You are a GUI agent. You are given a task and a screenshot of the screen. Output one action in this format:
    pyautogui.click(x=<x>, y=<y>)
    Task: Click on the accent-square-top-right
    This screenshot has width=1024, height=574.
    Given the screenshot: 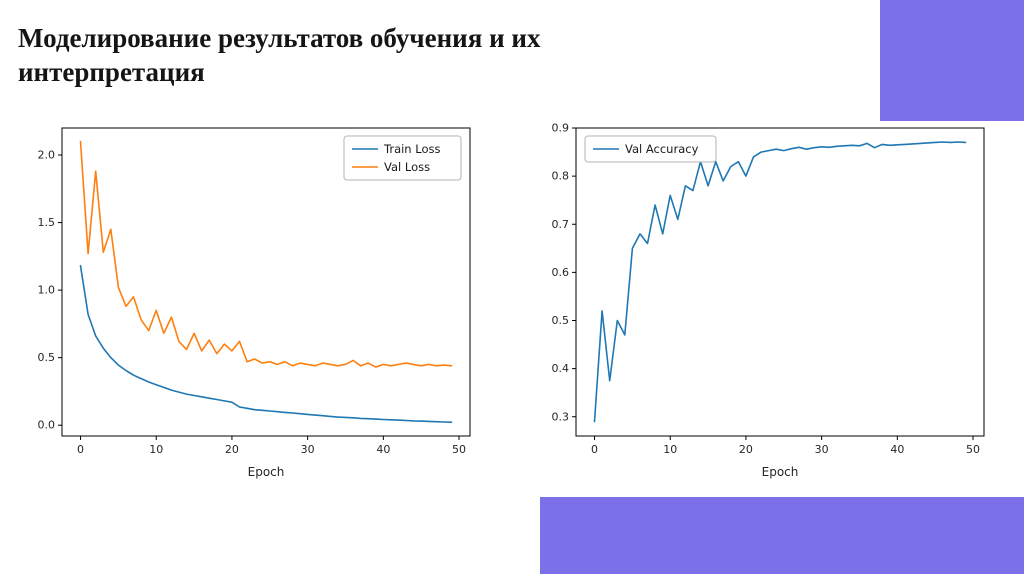 What is the action you would take?
    pyautogui.click(x=952, y=60)
    